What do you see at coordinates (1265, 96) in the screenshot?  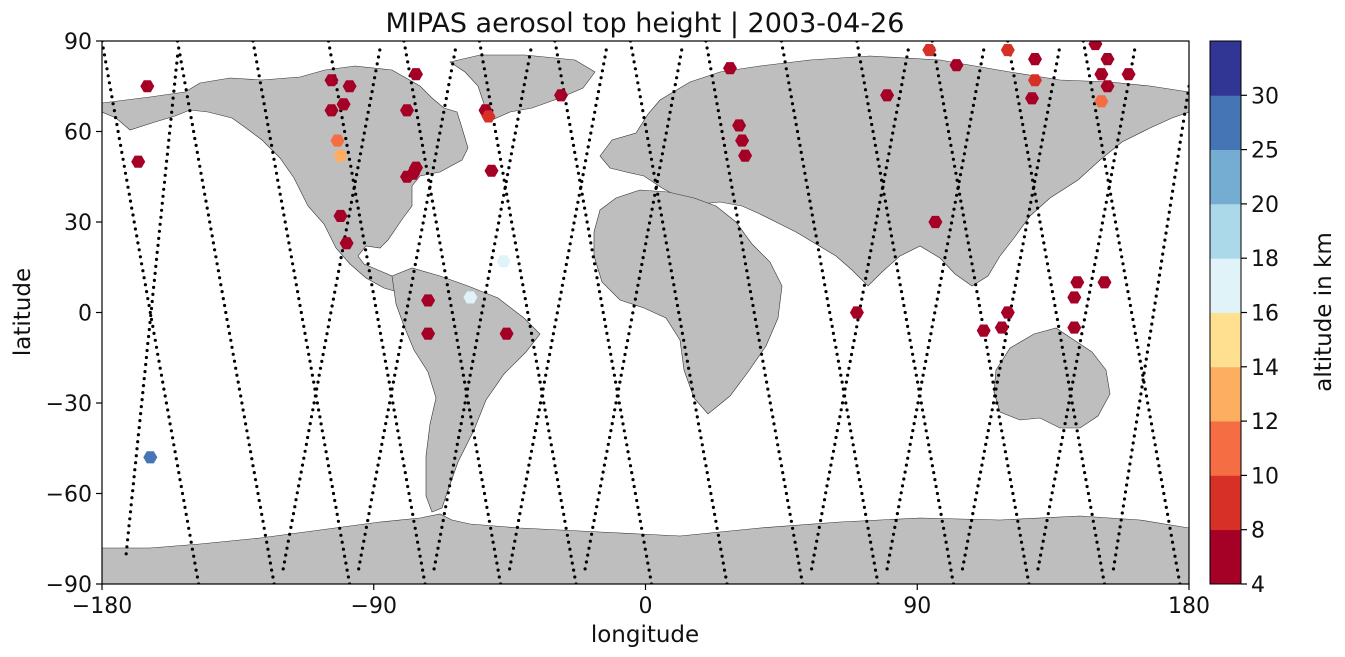 I see `colorbar-tick-label: 30` at bounding box center [1265, 96].